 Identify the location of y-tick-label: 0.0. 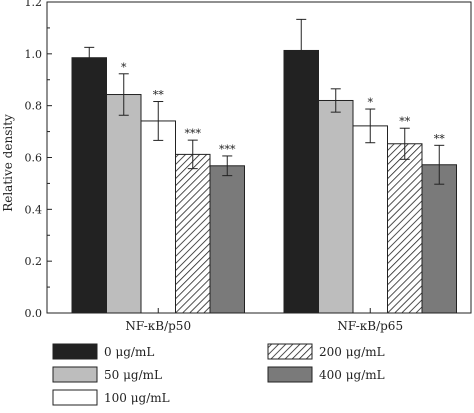
(34, 313).